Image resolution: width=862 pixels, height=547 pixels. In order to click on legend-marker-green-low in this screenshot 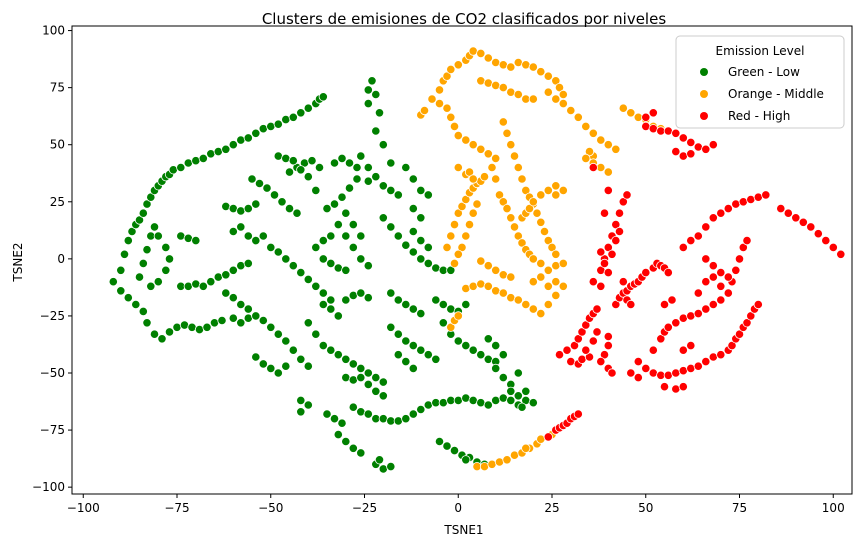, I will do `click(704, 72)`.